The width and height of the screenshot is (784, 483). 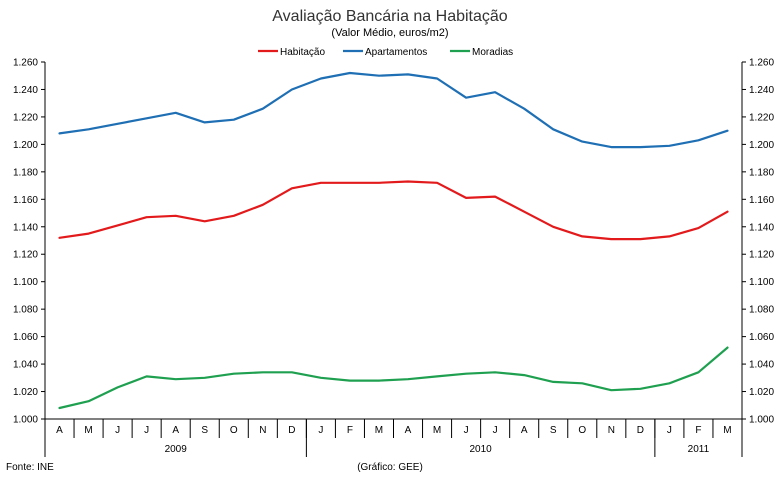 I want to click on y-tick-label-left: 1.140, so click(x=25, y=227).